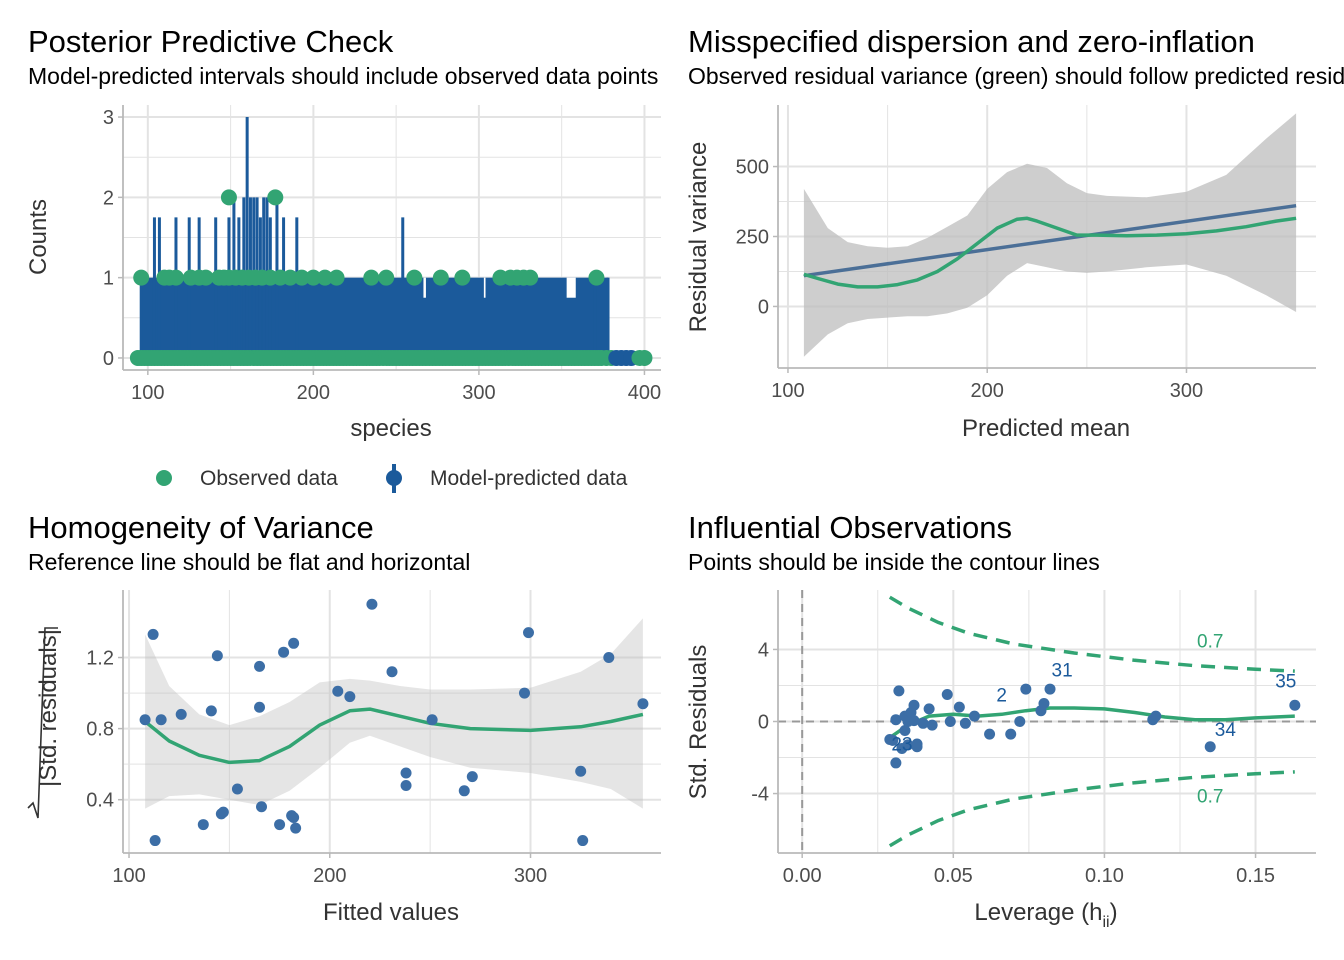  What do you see at coordinates (850, 527) in the screenshot?
I see `influential-title: Influential Observations` at bounding box center [850, 527].